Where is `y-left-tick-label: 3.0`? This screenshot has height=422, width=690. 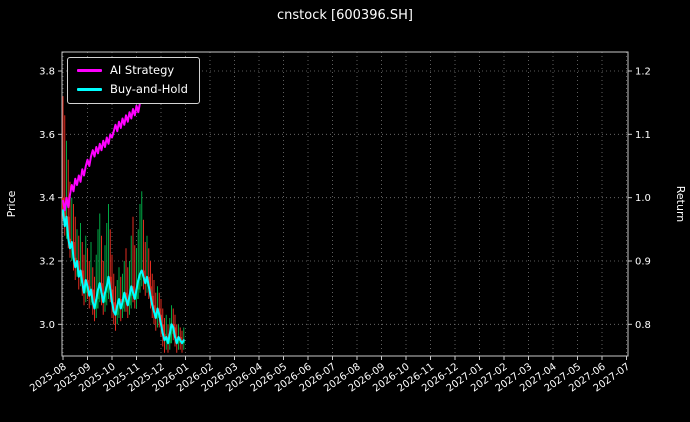 y-left-tick-label: 3.0 is located at coordinates (47, 325).